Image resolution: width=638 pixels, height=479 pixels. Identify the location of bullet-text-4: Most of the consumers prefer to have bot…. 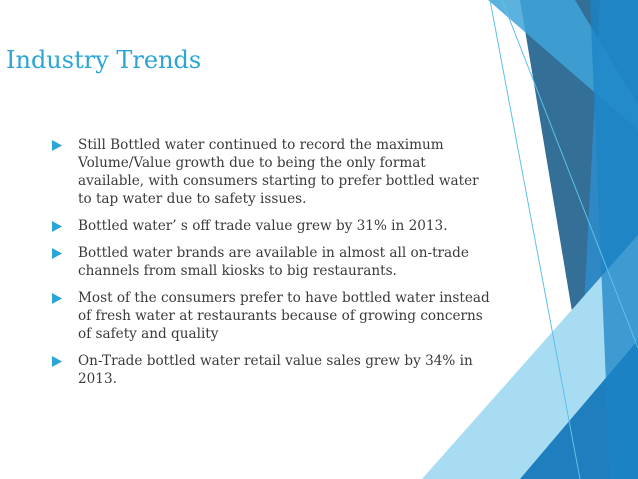
(284, 316).